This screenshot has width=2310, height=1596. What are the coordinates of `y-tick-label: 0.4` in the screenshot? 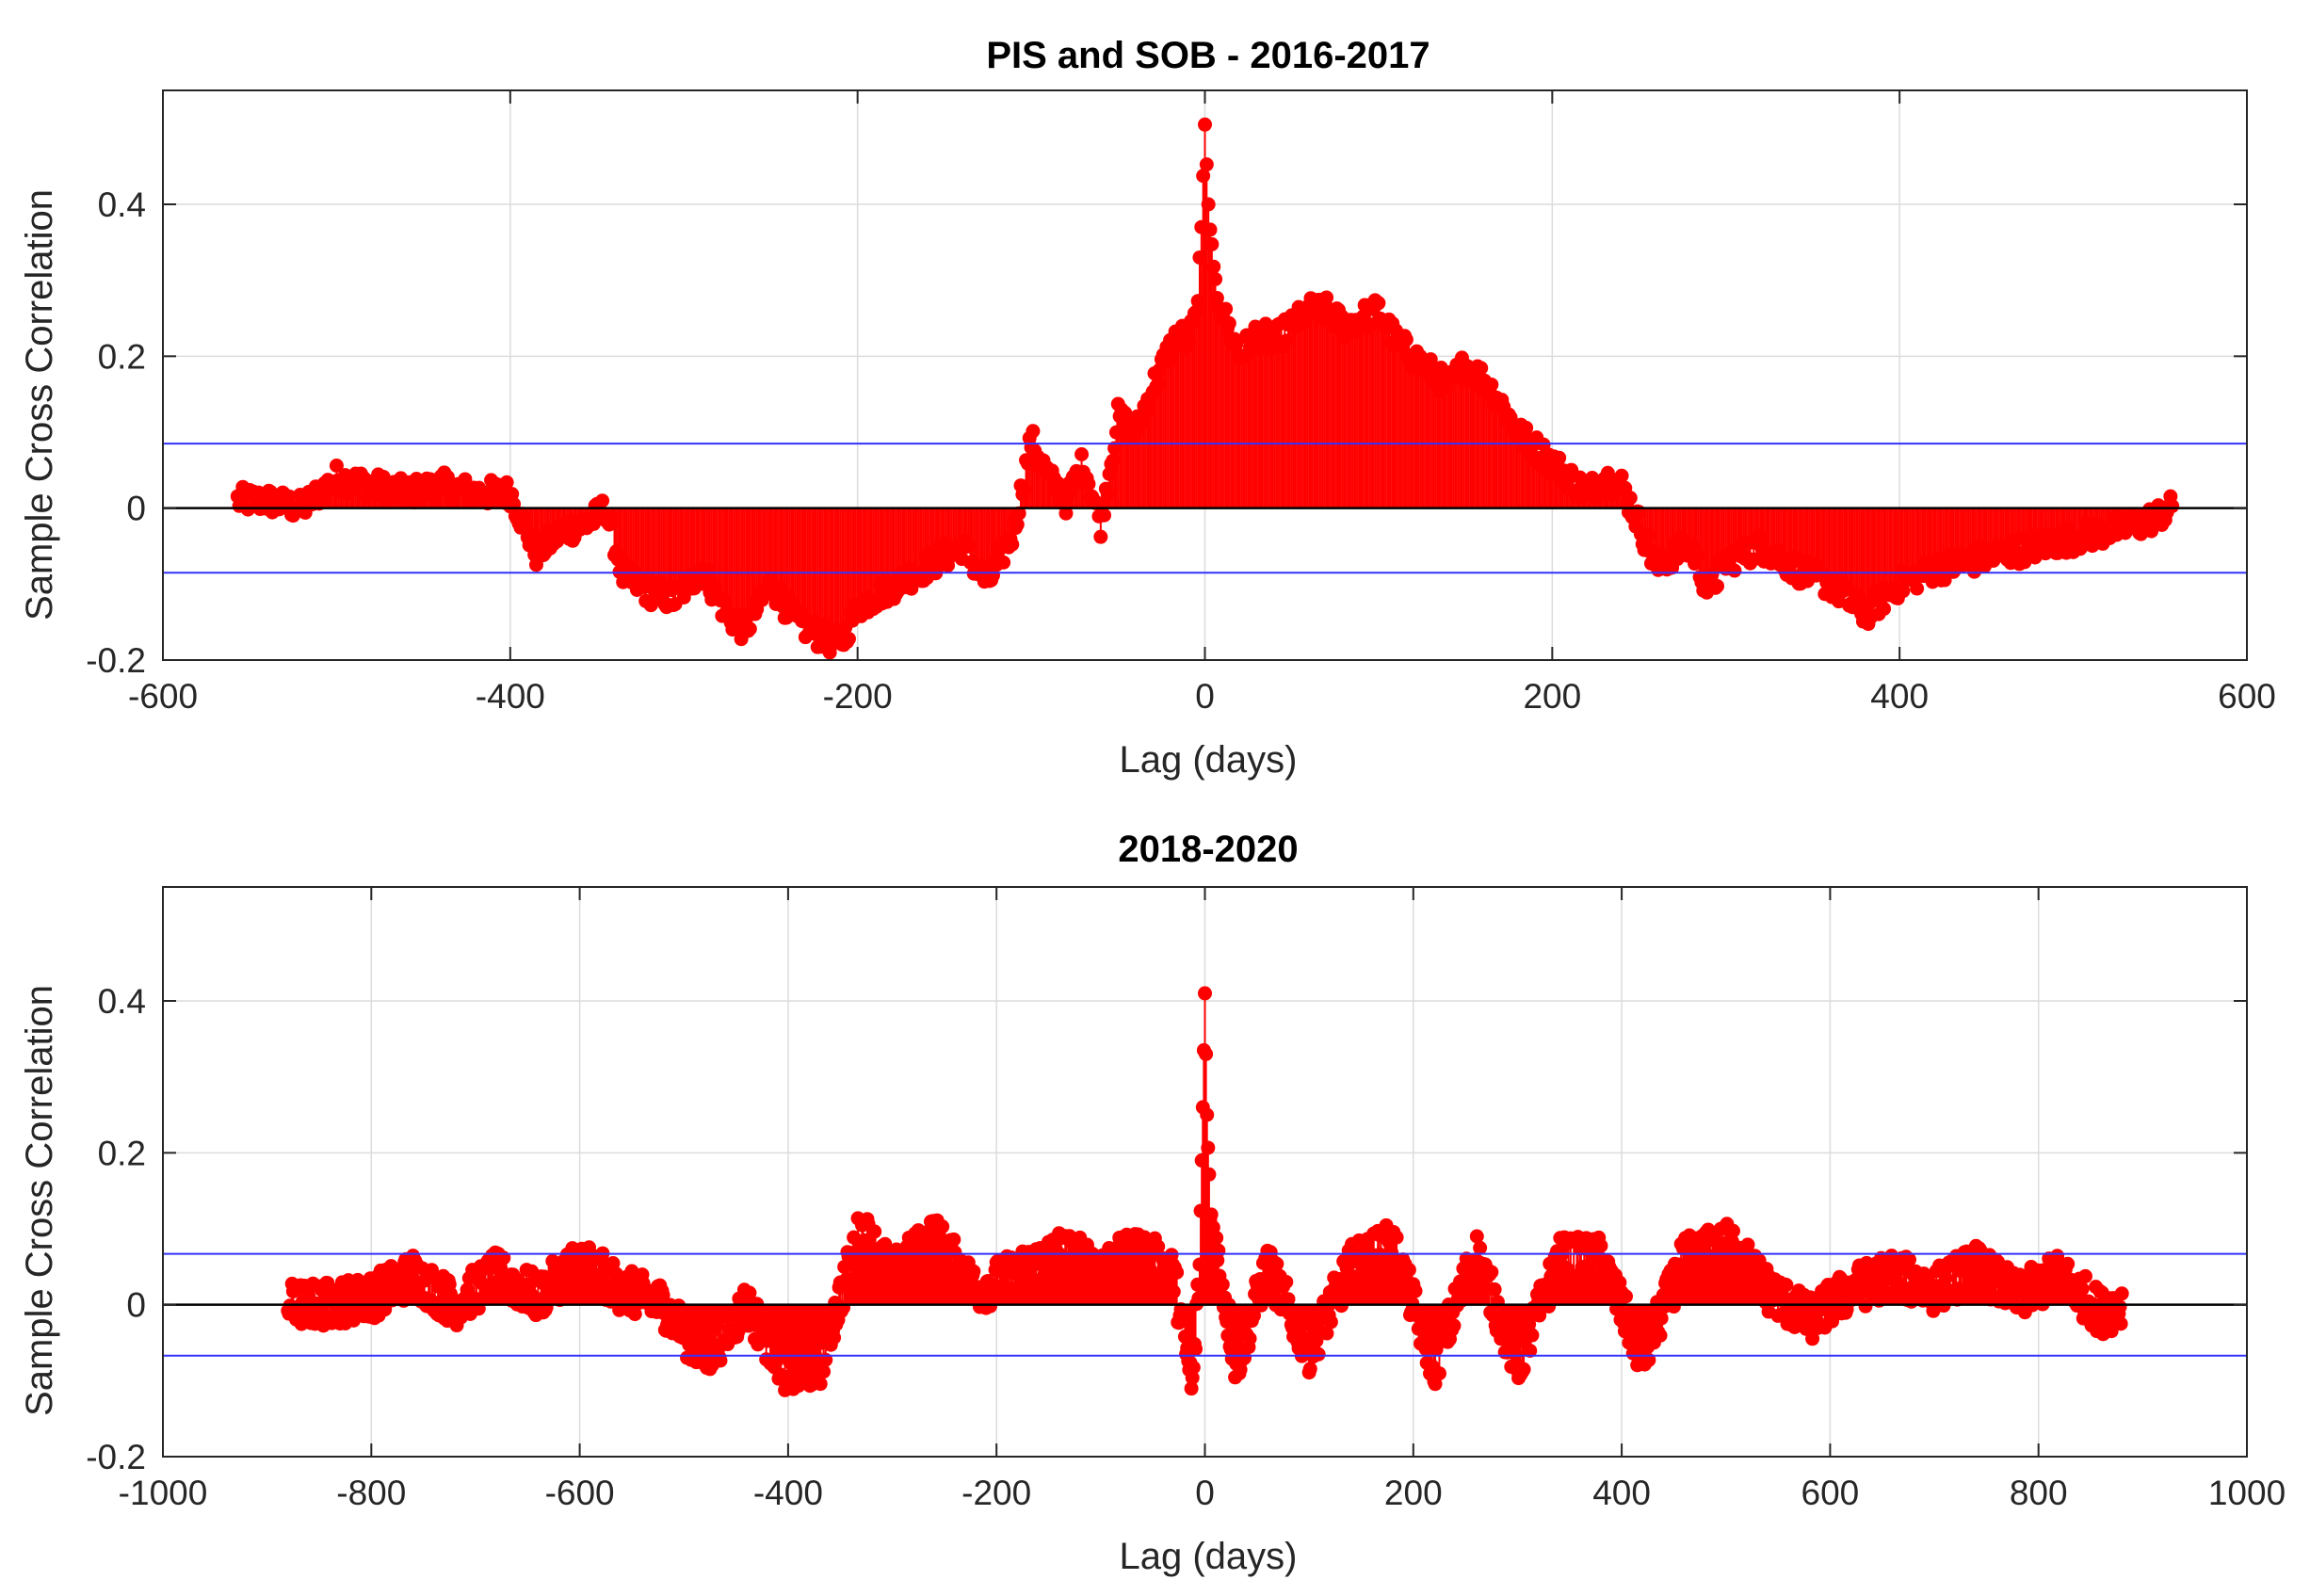 It's located at (122, 204).